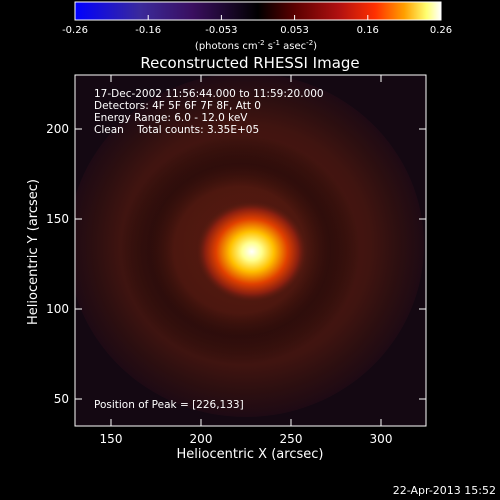 This screenshot has width=500, height=500. I want to click on y-tick-label-3: 200, so click(57, 129).